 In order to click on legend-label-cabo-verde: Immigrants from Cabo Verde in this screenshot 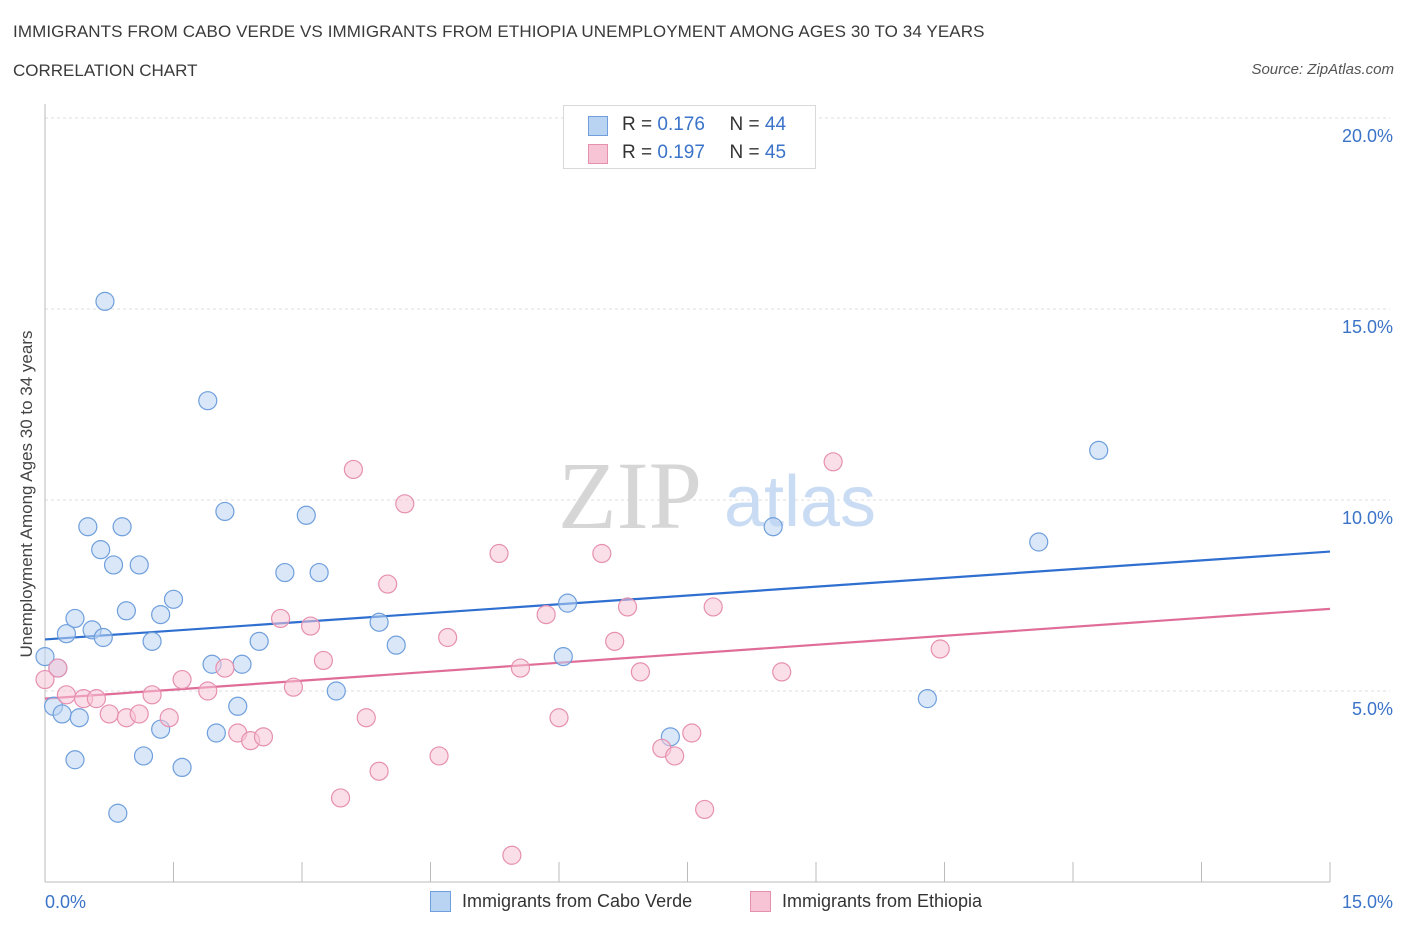, I will do `click(577, 901)`.